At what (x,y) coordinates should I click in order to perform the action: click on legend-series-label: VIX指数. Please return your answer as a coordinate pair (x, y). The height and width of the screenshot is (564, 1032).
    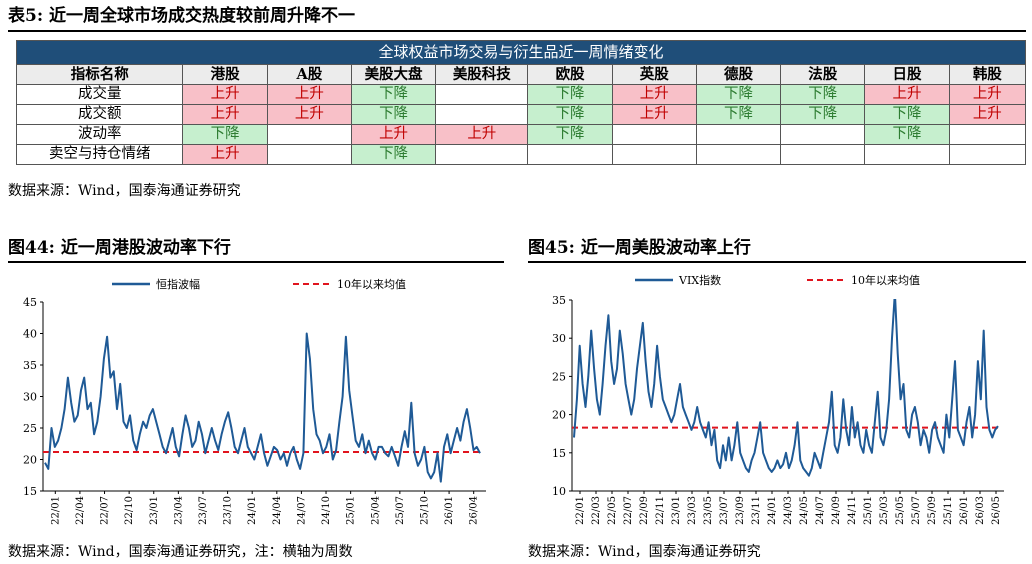
    Looking at the image, I should click on (699, 280).